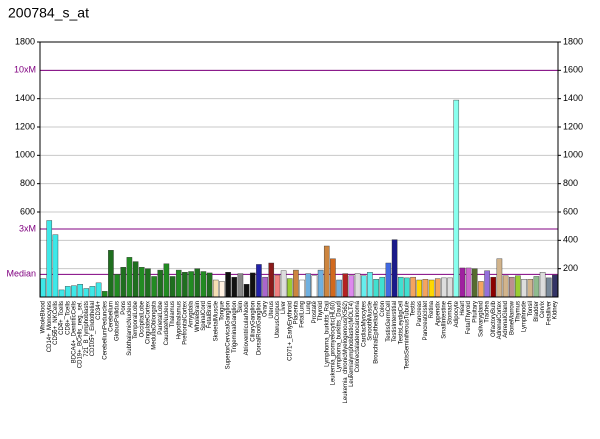  What do you see at coordinates (573, 98) in the screenshot?
I see `y2-tick-label: 1400` at bounding box center [573, 98].